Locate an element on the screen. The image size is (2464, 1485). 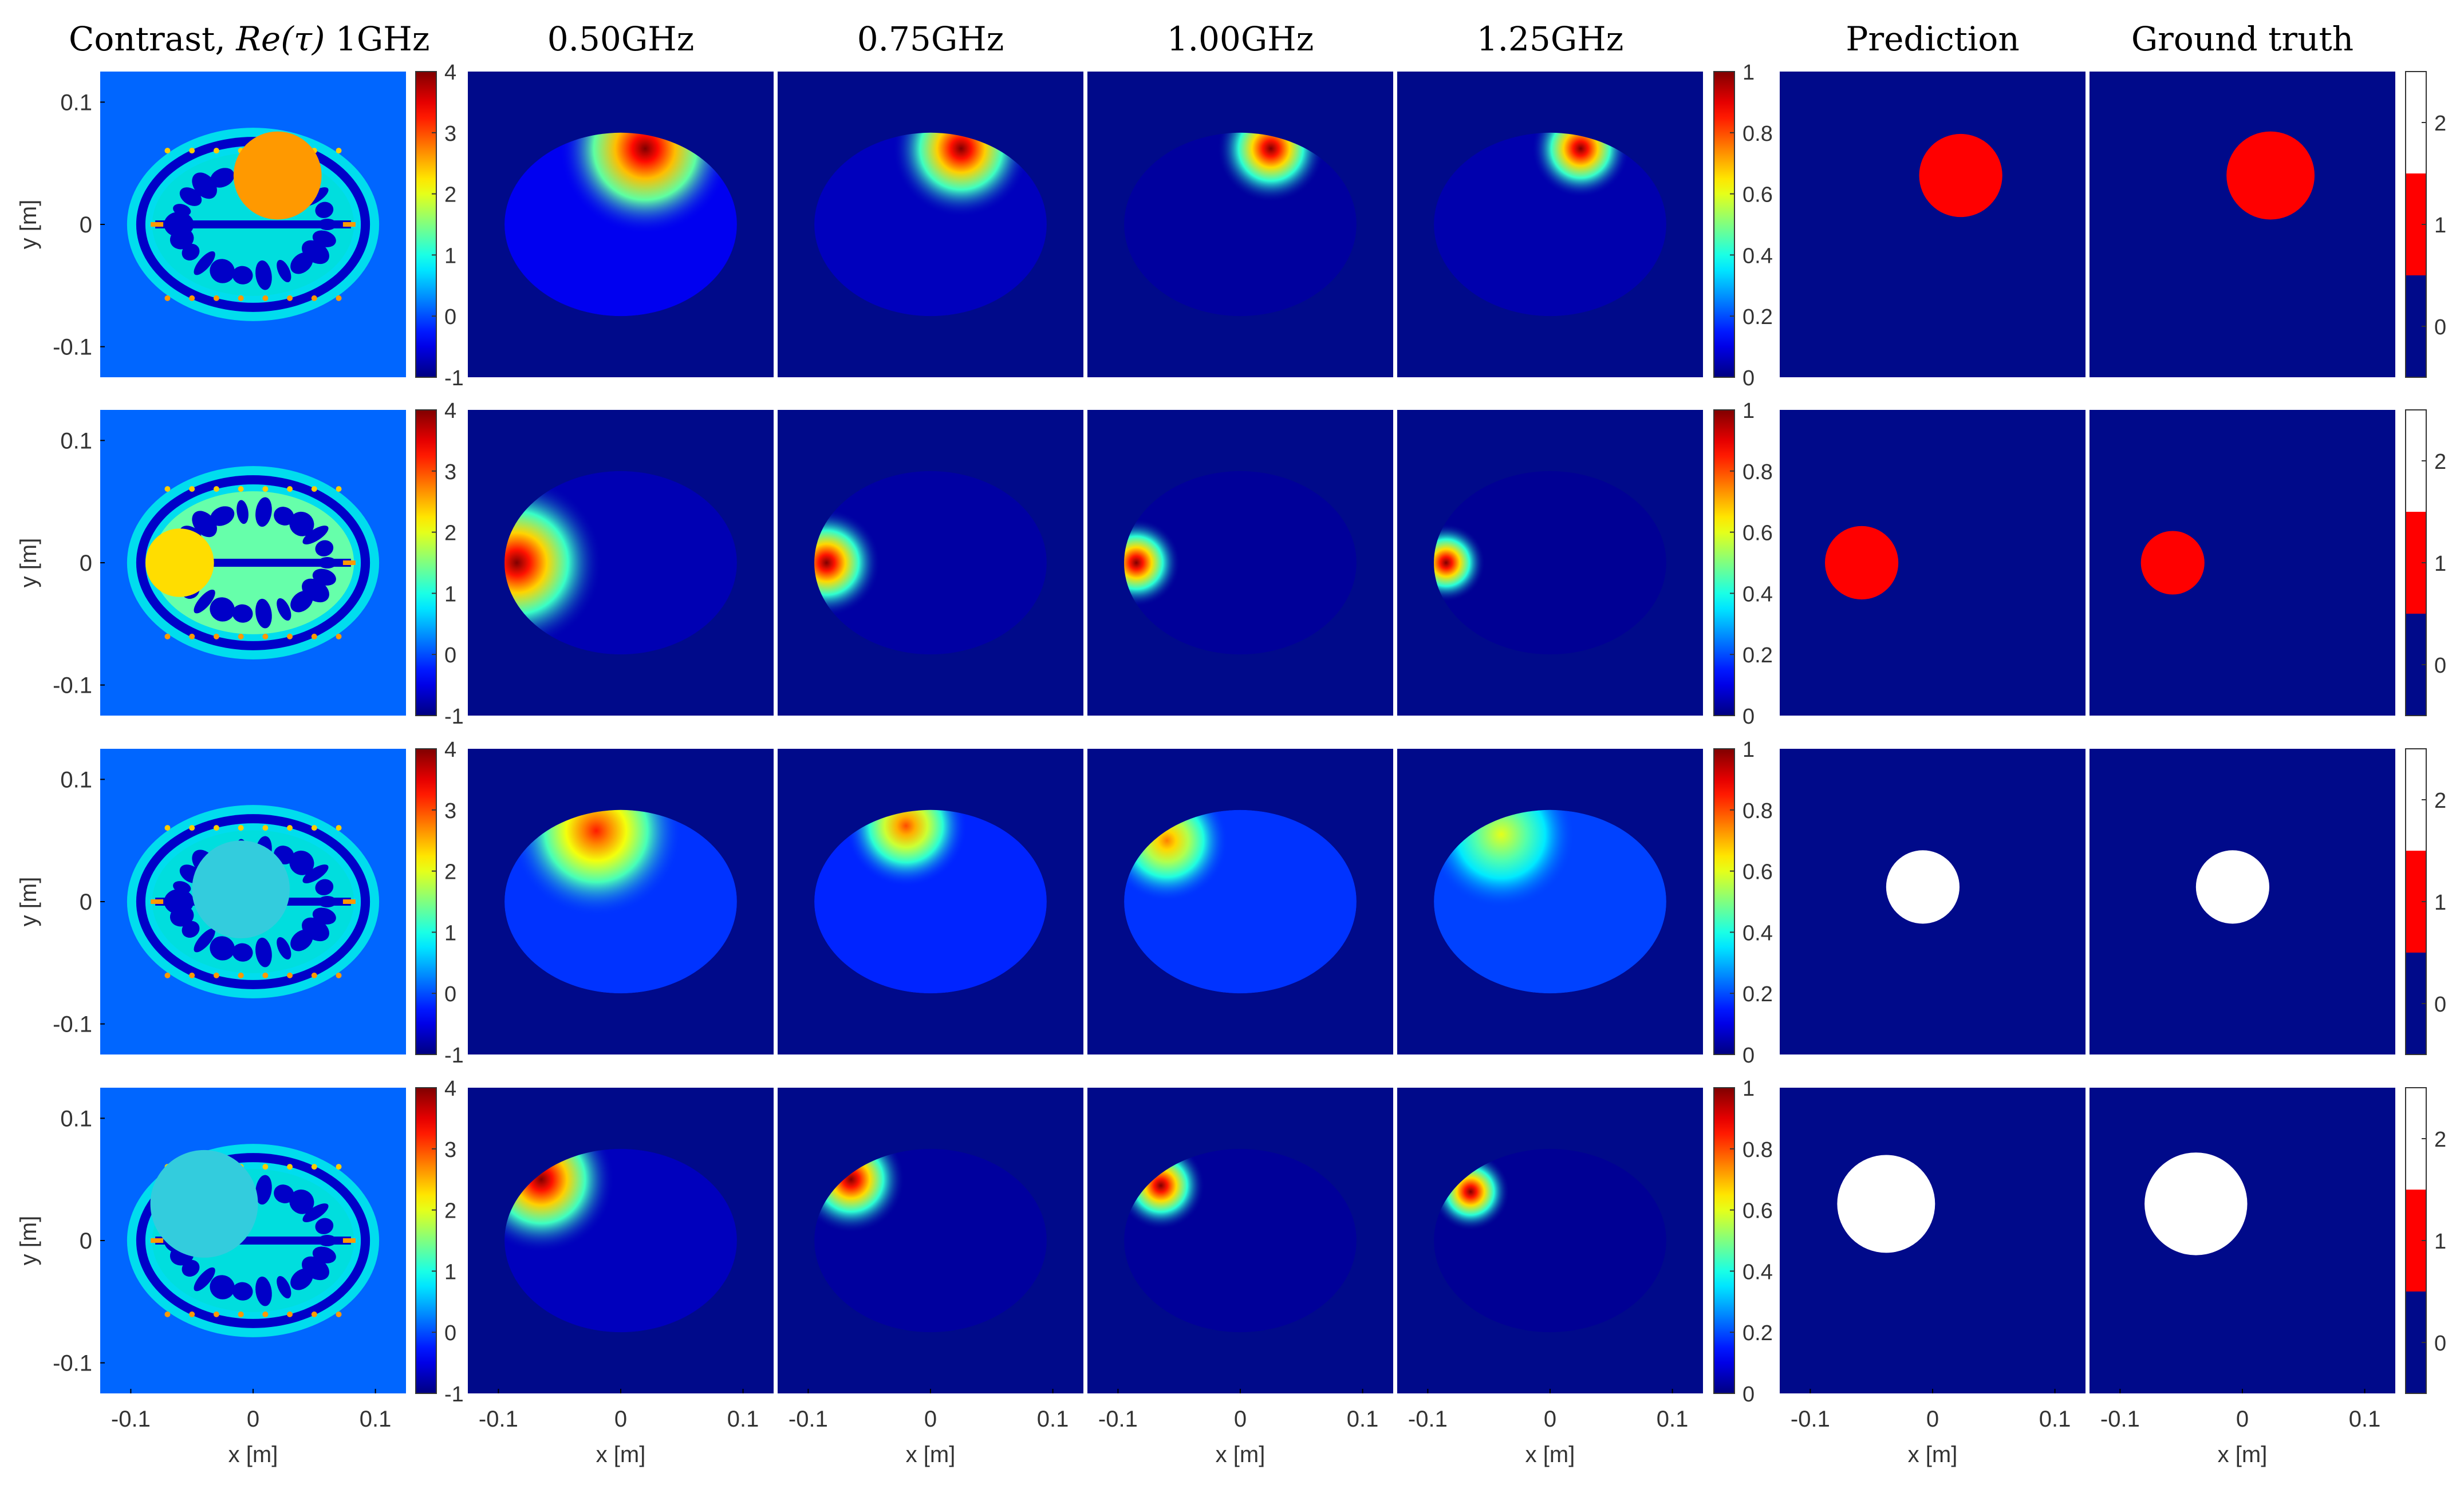
field-panel-row-3-f1: -0.1 0 0.1 x [m] is located at coordinates (930, 1277).